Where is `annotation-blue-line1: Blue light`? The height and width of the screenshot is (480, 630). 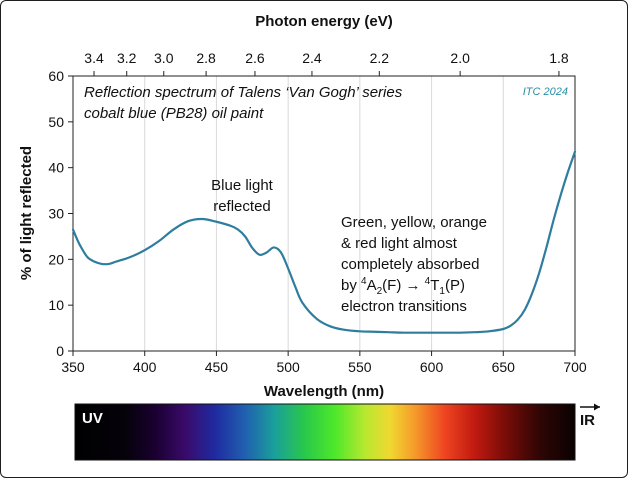 annotation-blue-line1: Blue light is located at coordinates (242, 185).